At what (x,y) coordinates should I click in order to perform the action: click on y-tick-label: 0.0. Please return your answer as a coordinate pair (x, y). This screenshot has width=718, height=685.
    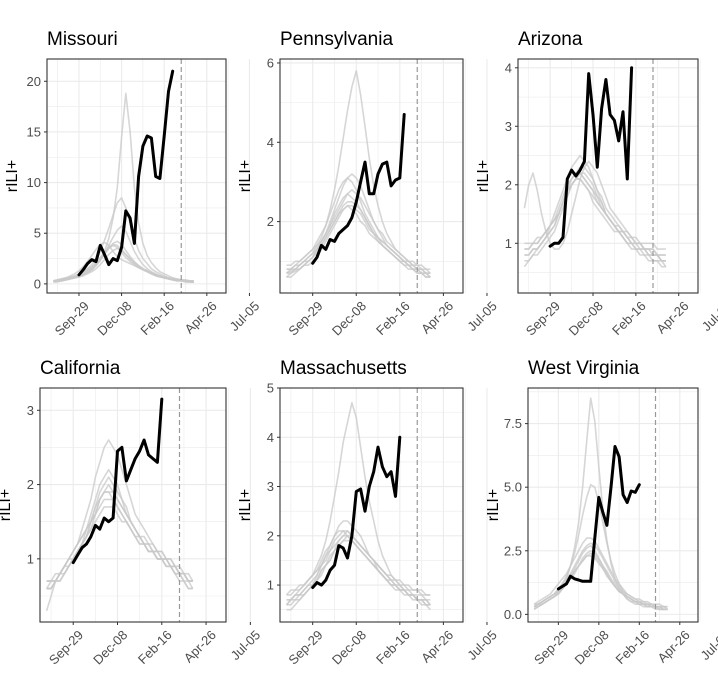
    Looking at the image, I should click on (513, 614).